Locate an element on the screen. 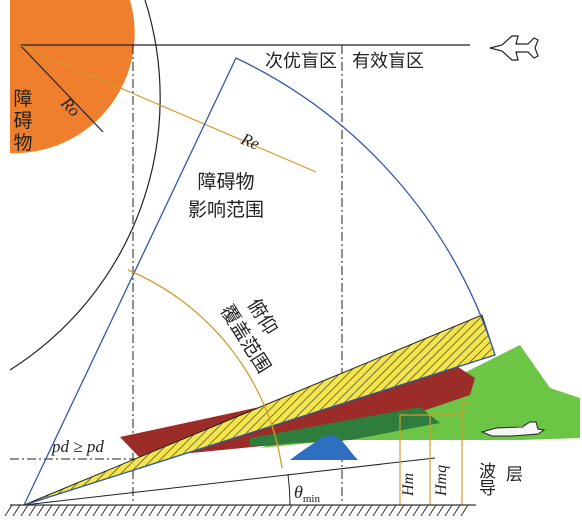 This screenshot has width=582, height=521. obstacle-label-char-1: 障 is located at coordinates (22, 99).